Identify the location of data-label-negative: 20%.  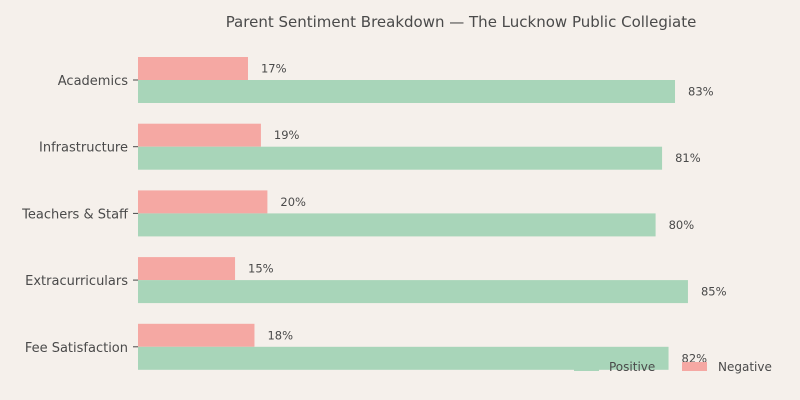
(293, 202).